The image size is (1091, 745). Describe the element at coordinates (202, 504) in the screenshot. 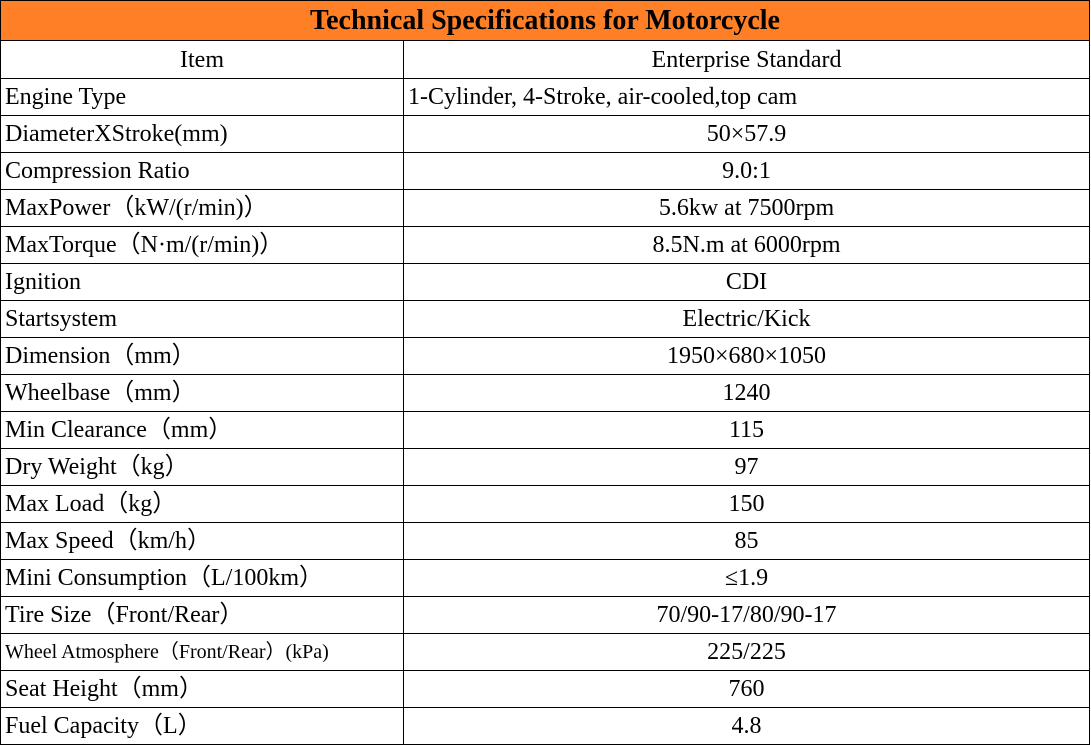

I see `item-cell: Max Load（kg）` at that location.